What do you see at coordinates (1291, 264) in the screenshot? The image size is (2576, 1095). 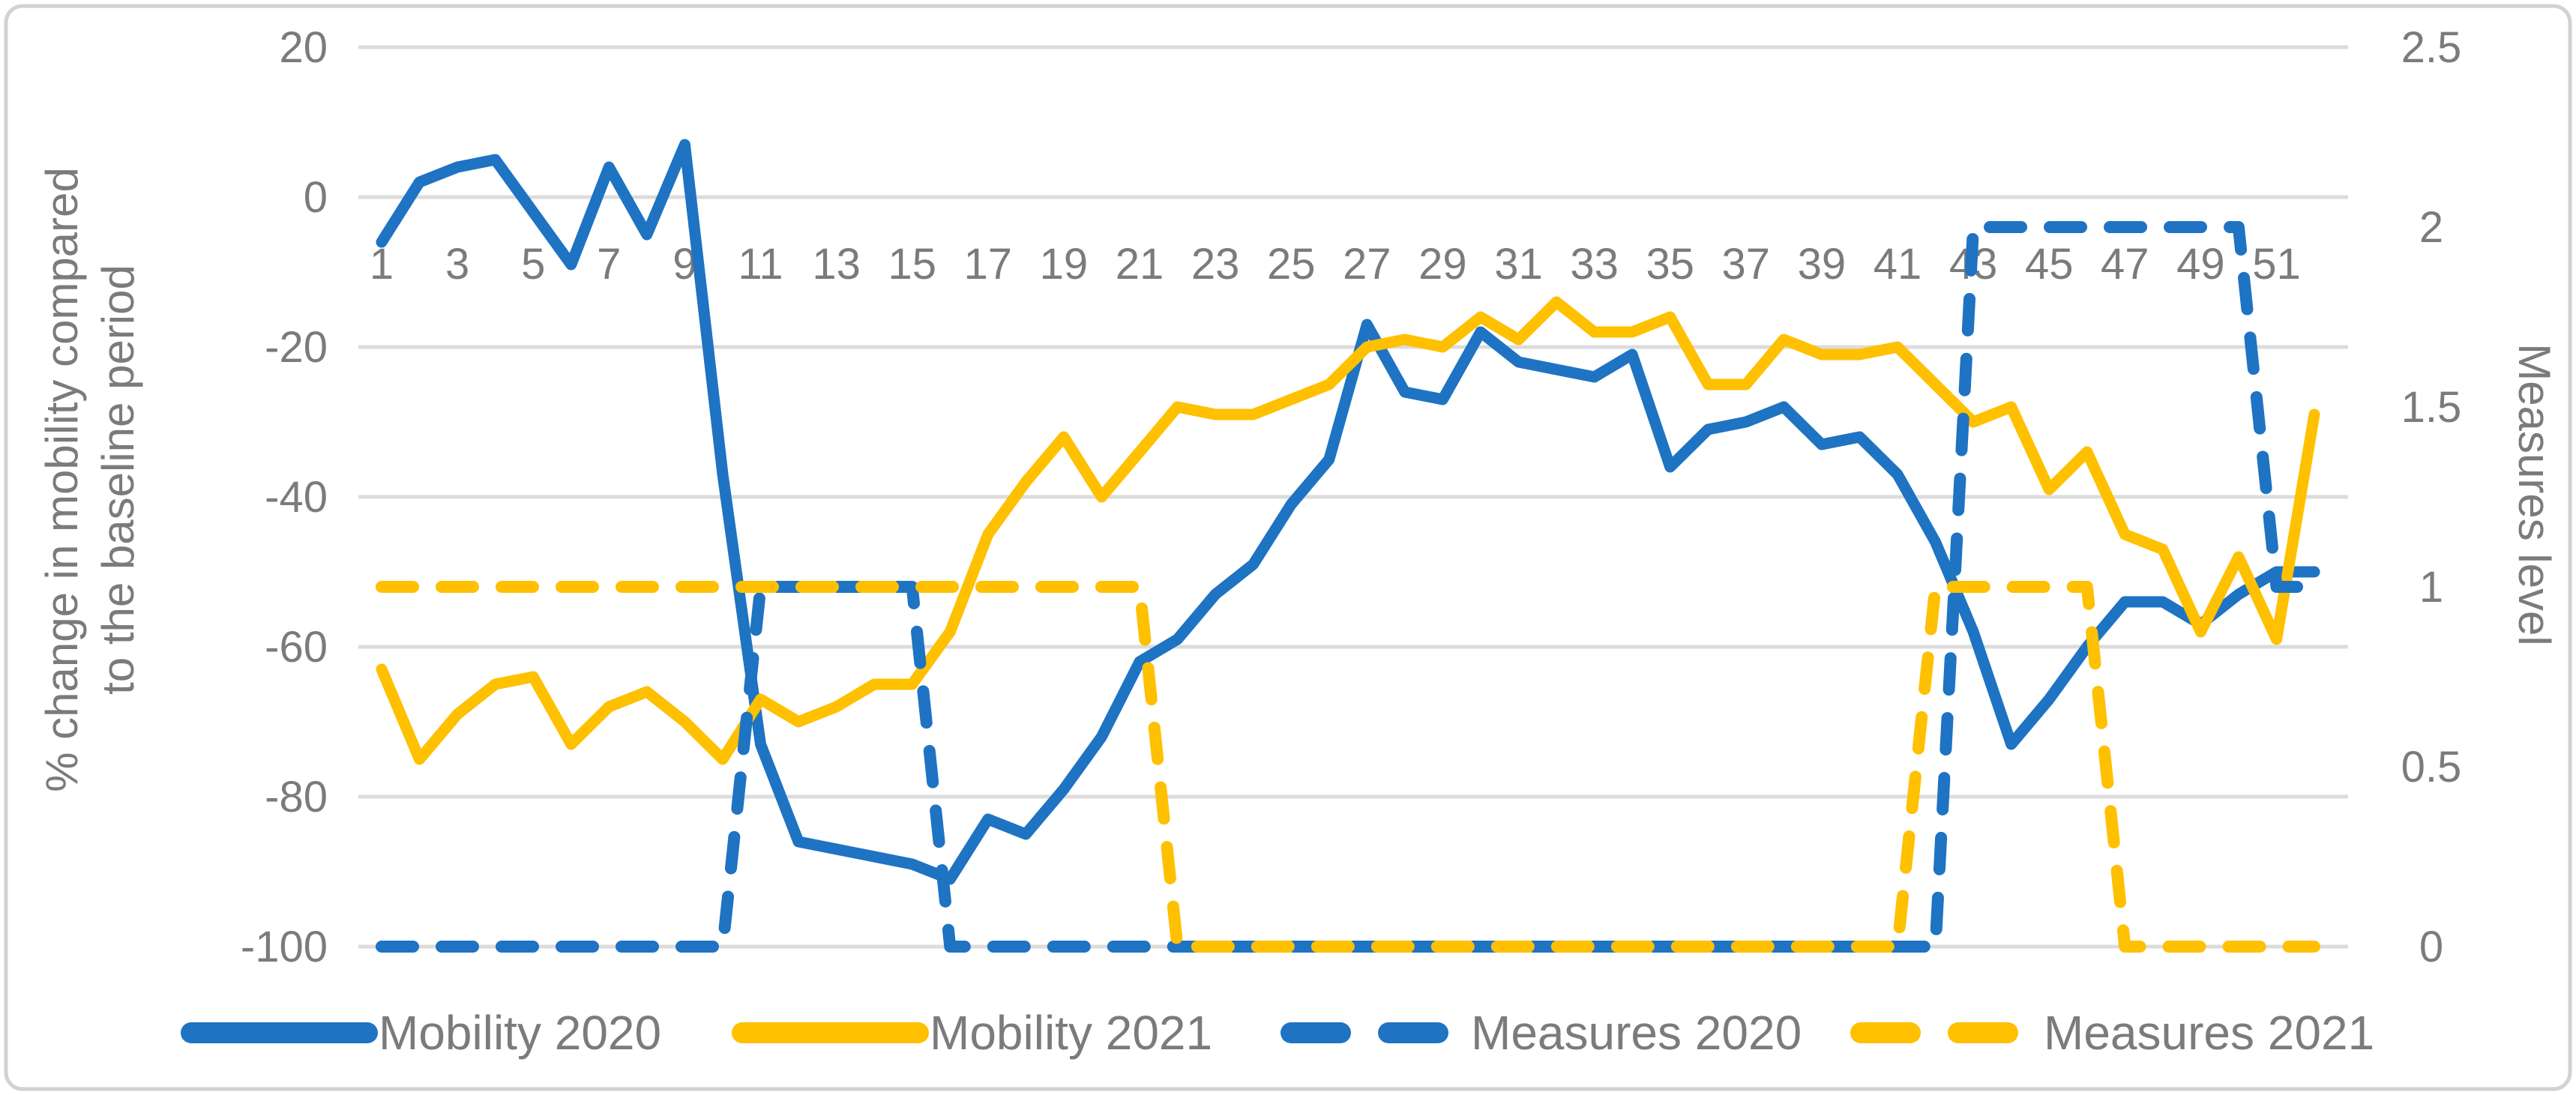 I see `x-axis-label: 25` at bounding box center [1291, 264].